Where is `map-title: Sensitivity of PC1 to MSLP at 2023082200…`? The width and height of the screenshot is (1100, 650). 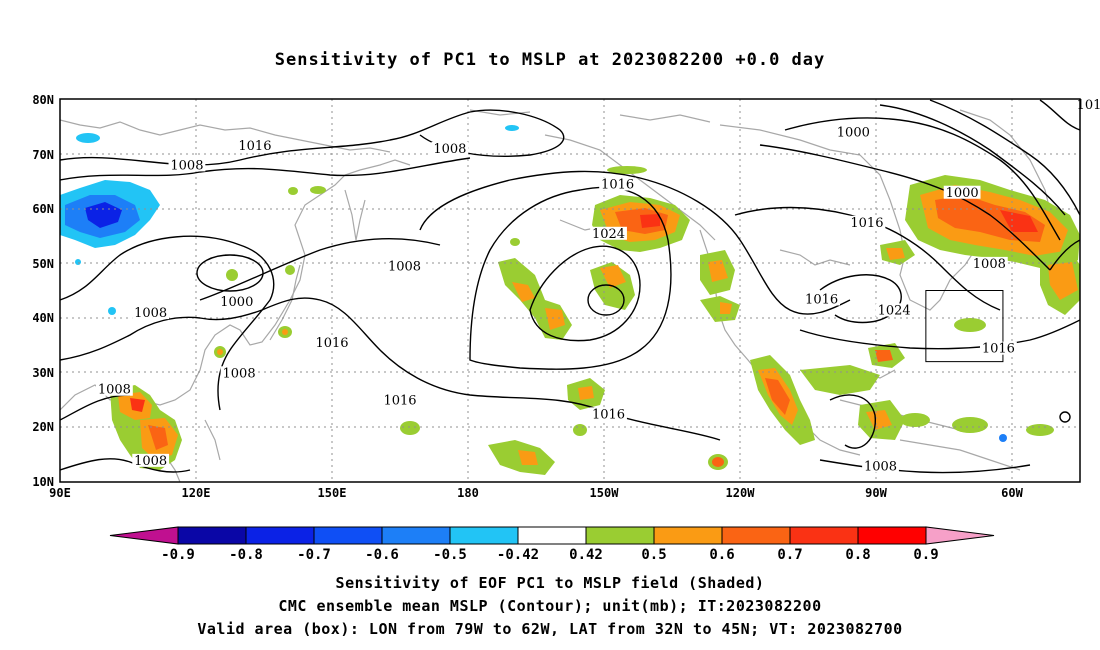 map-title: Sensitivity of PC1 to MSLP at 2023082200… is located at coordinates (550, 60).